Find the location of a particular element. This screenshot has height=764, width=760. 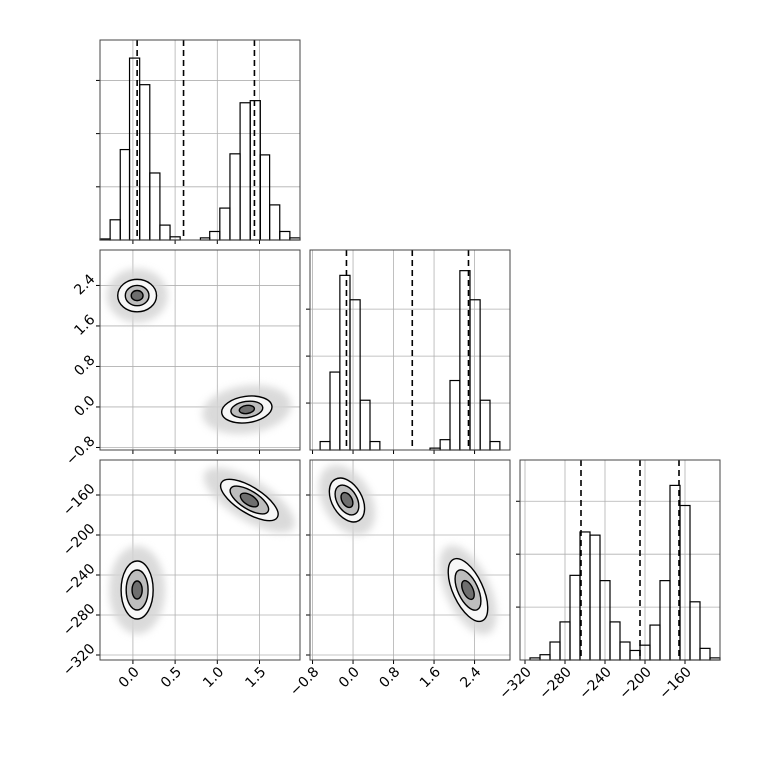

y-tick-label: −240 is located at coordinates (79, 580).